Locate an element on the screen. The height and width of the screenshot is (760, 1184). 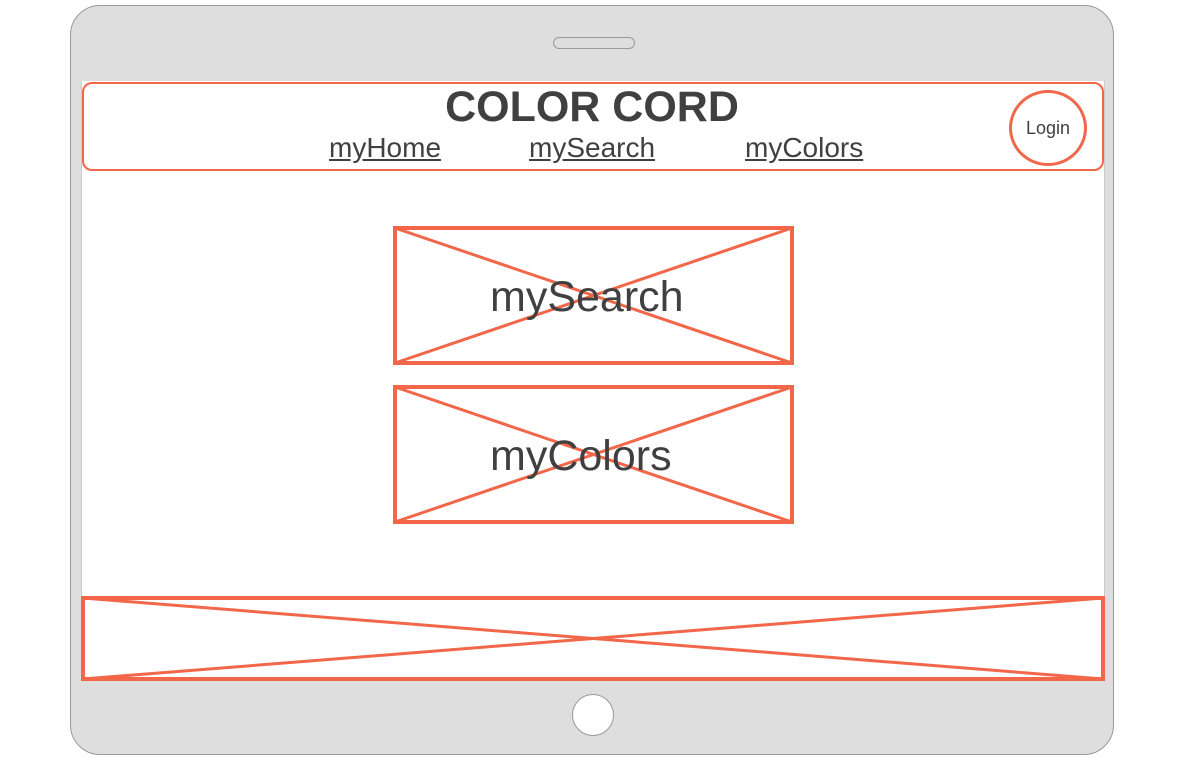
header-bar is located at coordinates (593, 126).